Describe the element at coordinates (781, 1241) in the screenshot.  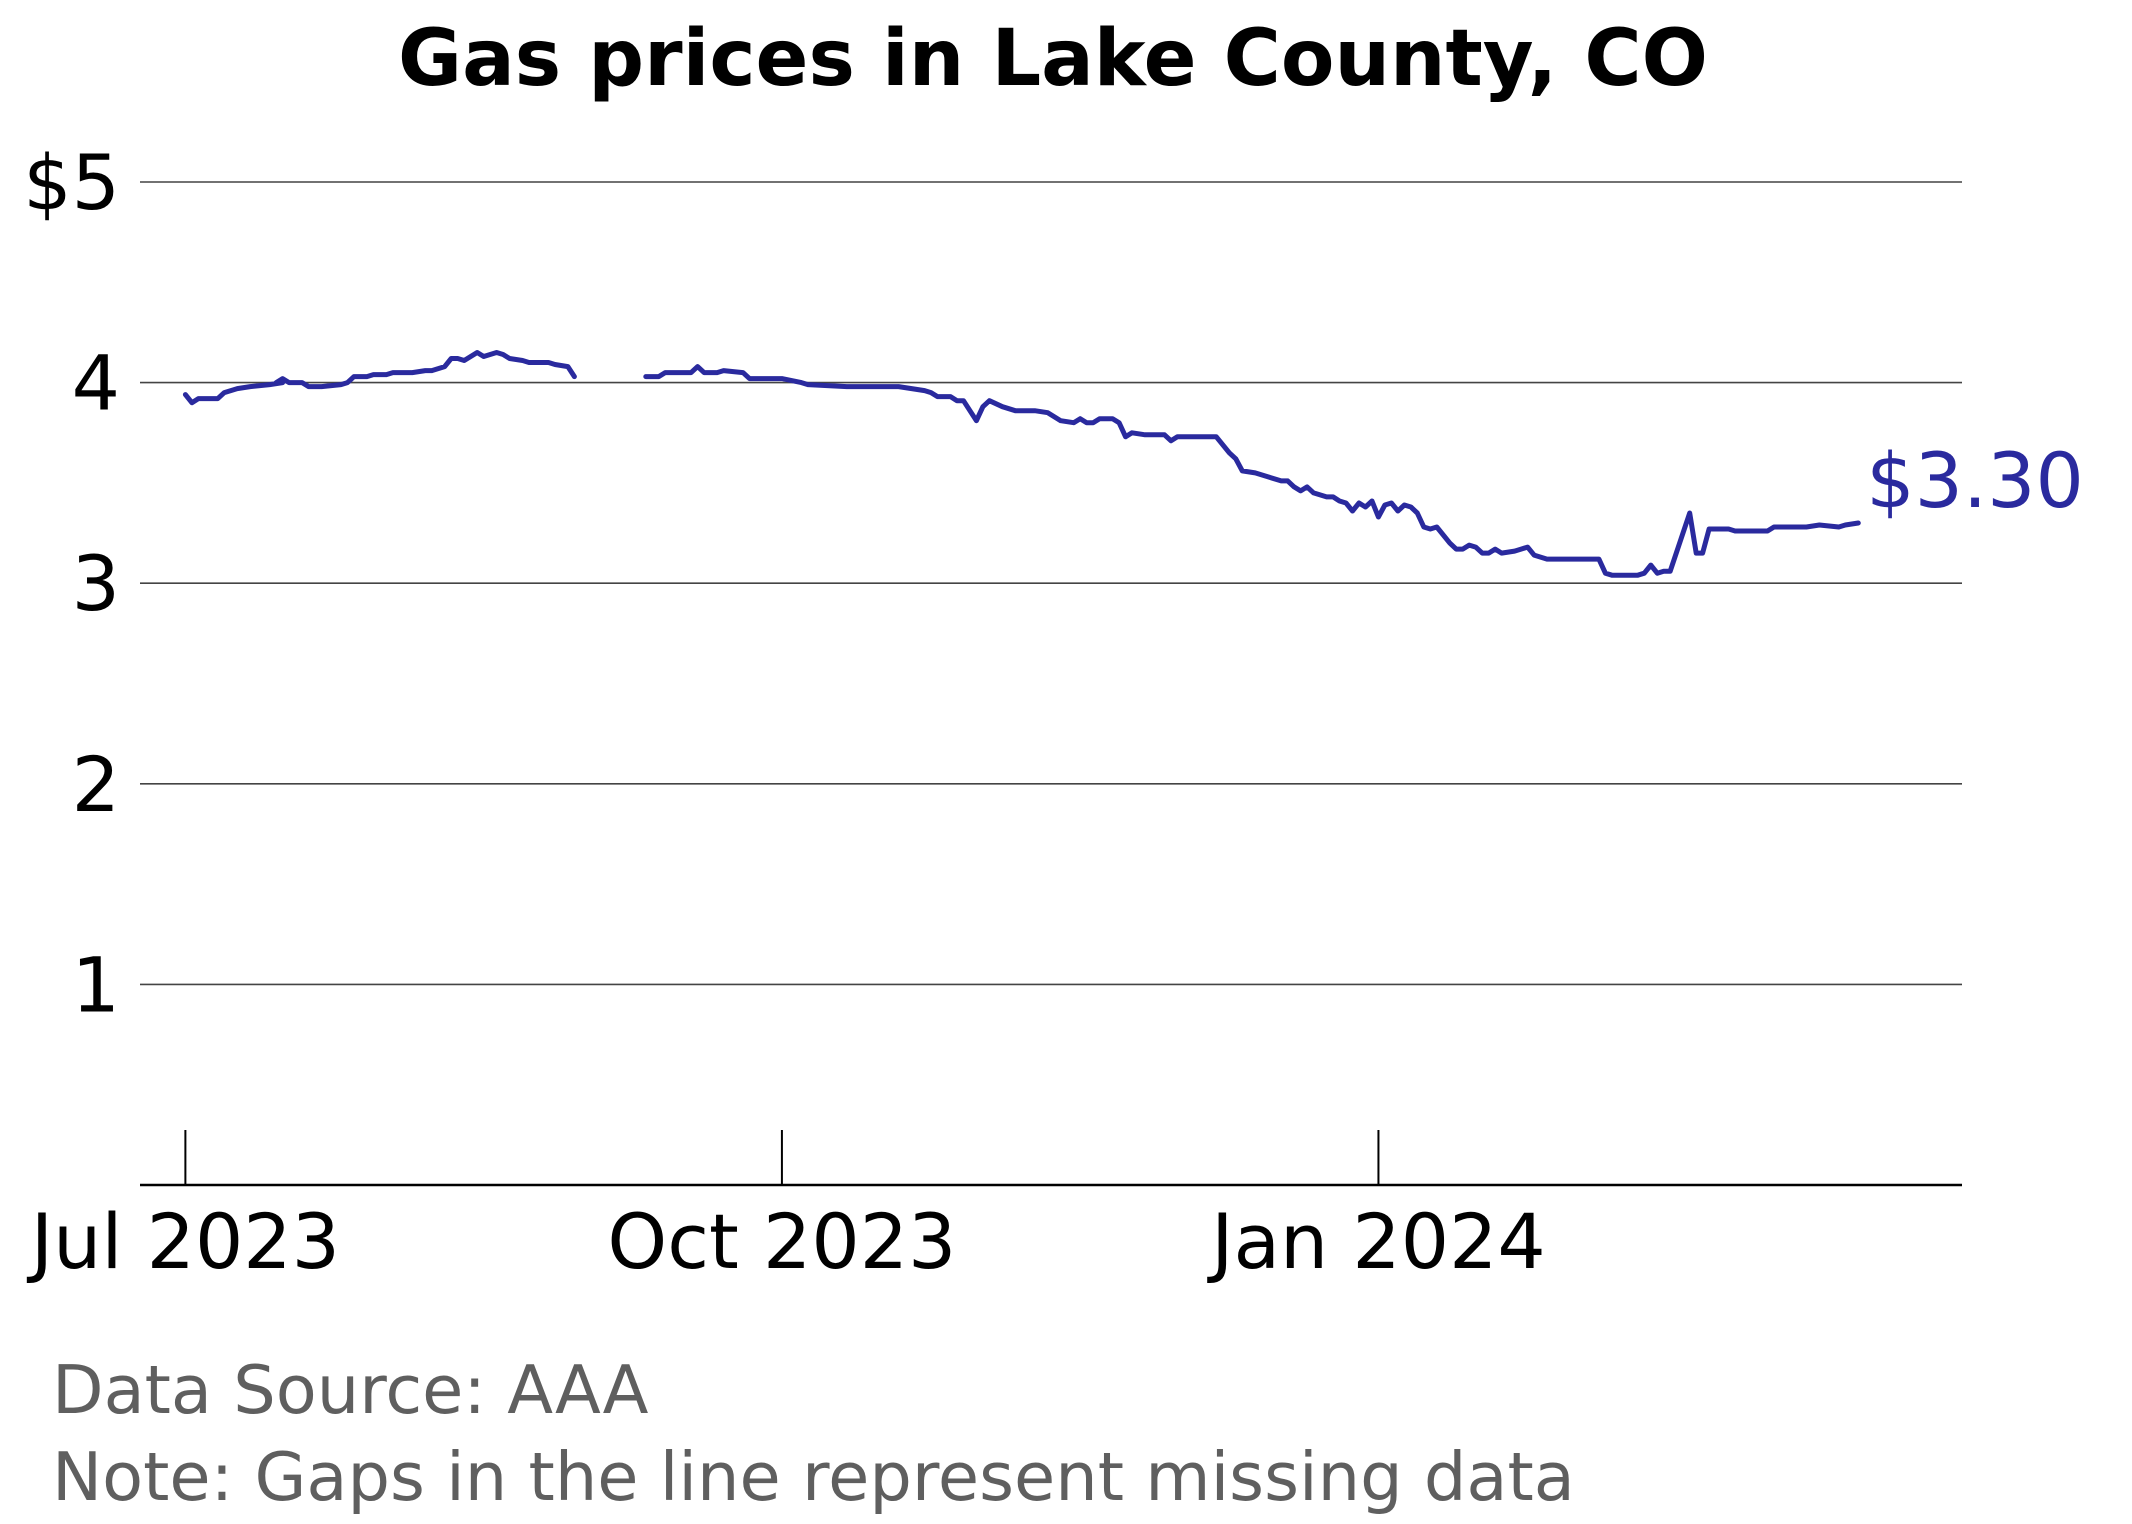
I see `x-tick-label: Oct 2023` at that location.